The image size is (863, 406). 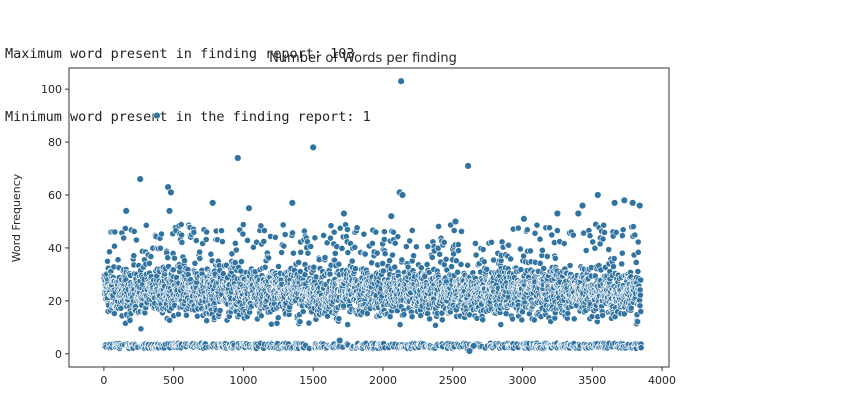 I want to click on x-tick-label: 3000, so click(x=522, y=380).